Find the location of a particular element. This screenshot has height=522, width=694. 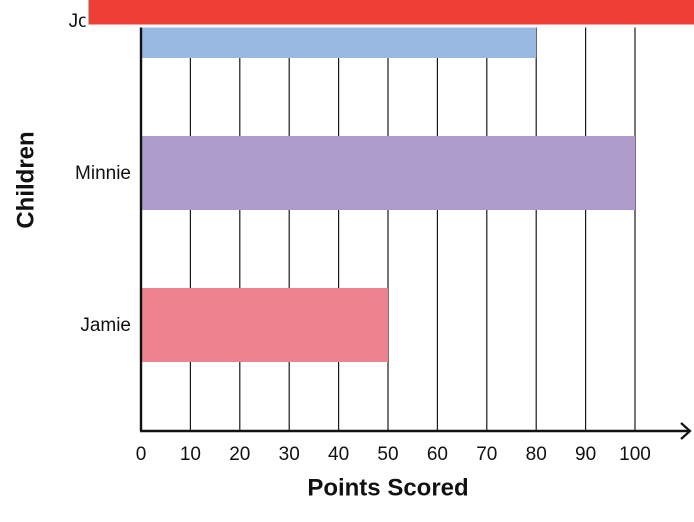

x-tick-labels: 0 10 20 30 40 50 60 70 80 90 100 is located at coordinates (393, 454).